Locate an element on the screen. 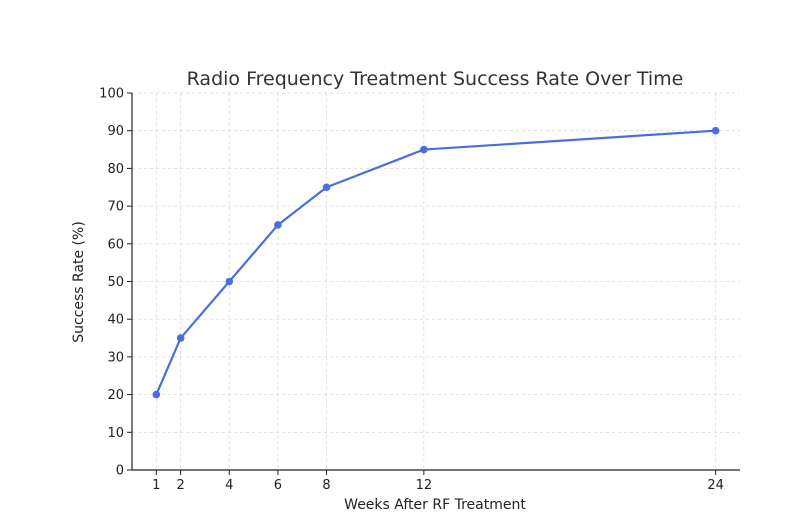  y-tick-label: 70 is located at coordinates (115, 207).